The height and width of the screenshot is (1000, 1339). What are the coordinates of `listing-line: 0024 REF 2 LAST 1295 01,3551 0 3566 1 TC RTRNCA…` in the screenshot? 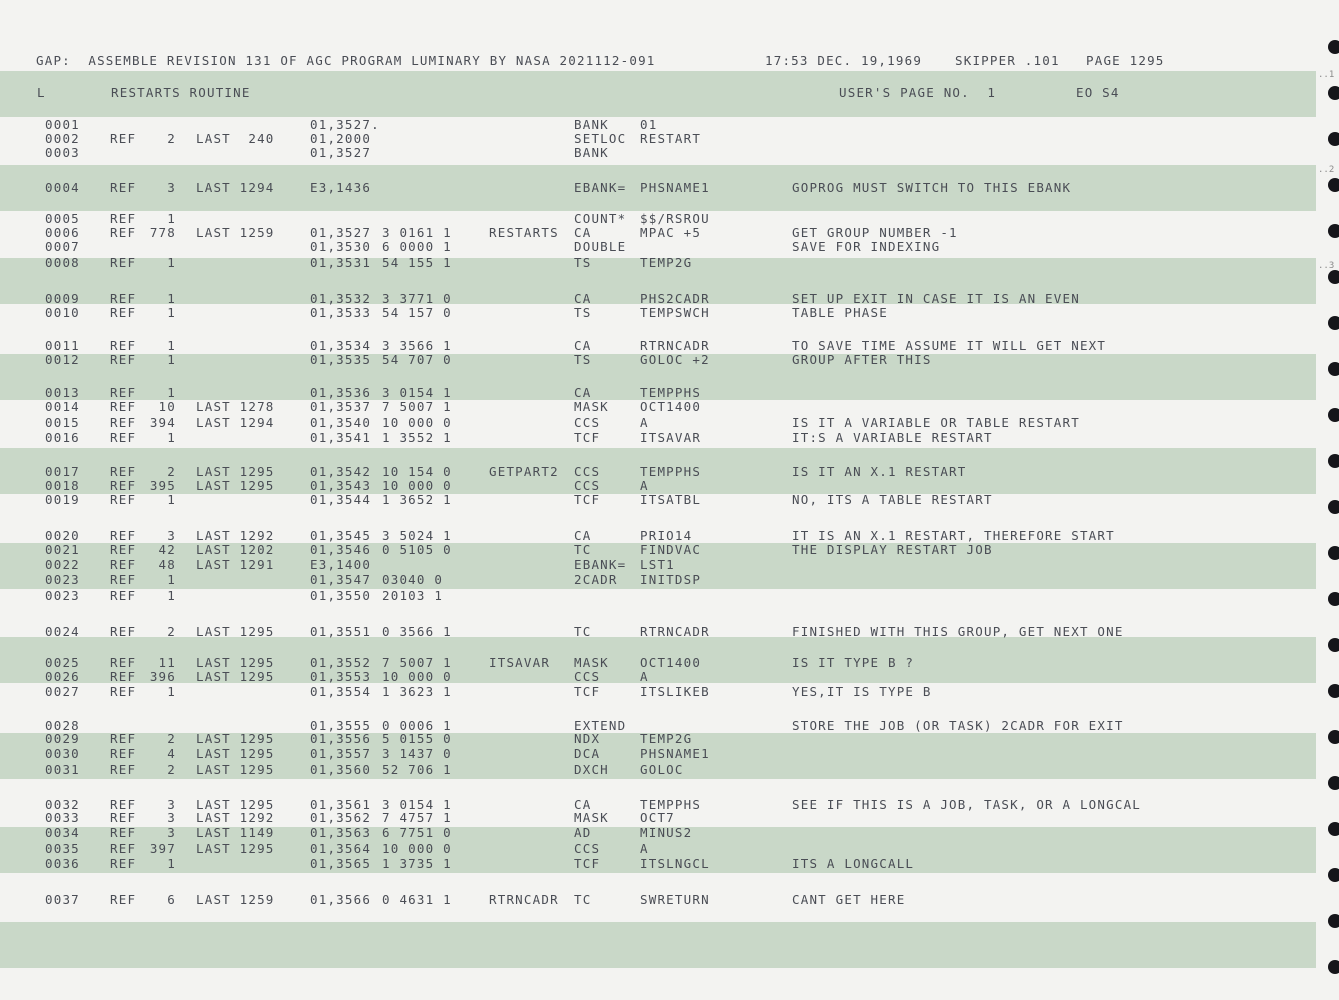 It's located at (658, 631).